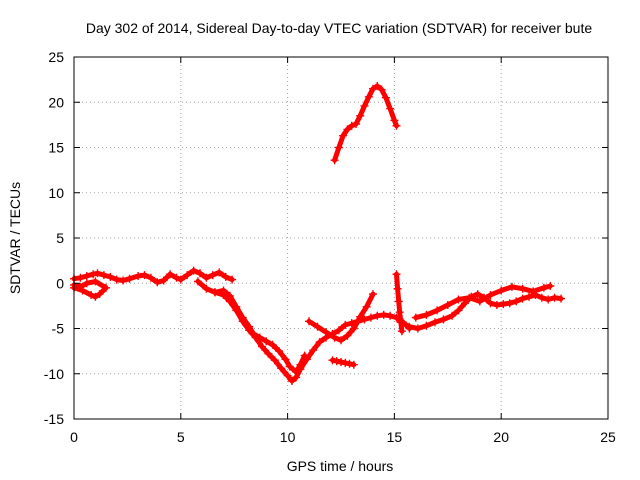  What do you see at coordinates (54, 374) in the screenshot?
I see `y-tick-label: -10` at bounding box center [54, 374].